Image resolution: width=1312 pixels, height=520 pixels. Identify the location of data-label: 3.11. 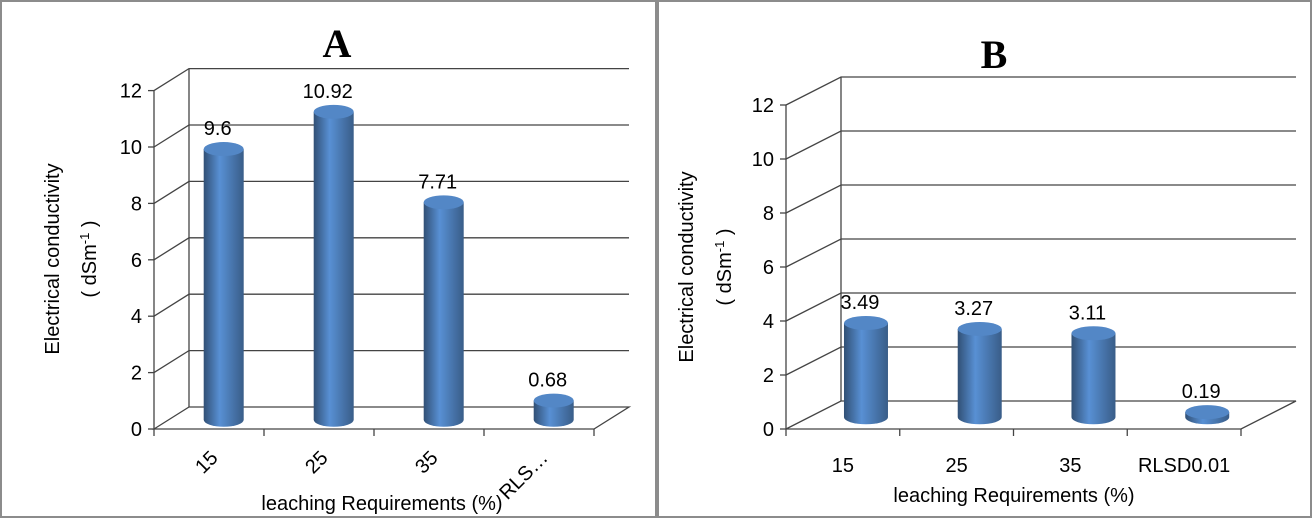
(1087, 313).